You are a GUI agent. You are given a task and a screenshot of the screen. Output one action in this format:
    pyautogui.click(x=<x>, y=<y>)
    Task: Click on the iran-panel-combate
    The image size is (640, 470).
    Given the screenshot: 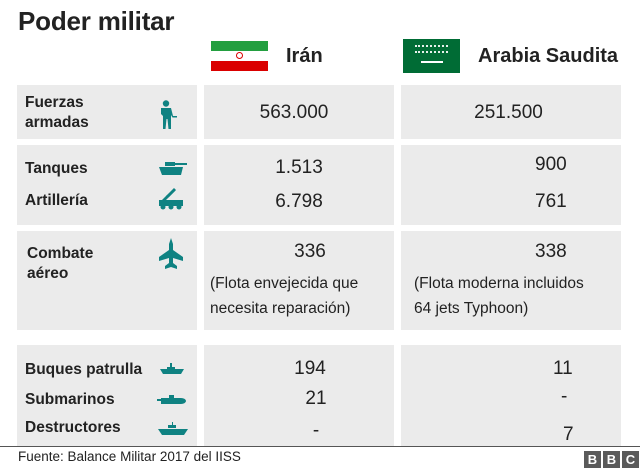 What is the action you would take?
    pyautogui.click(x=299, y=280)
    